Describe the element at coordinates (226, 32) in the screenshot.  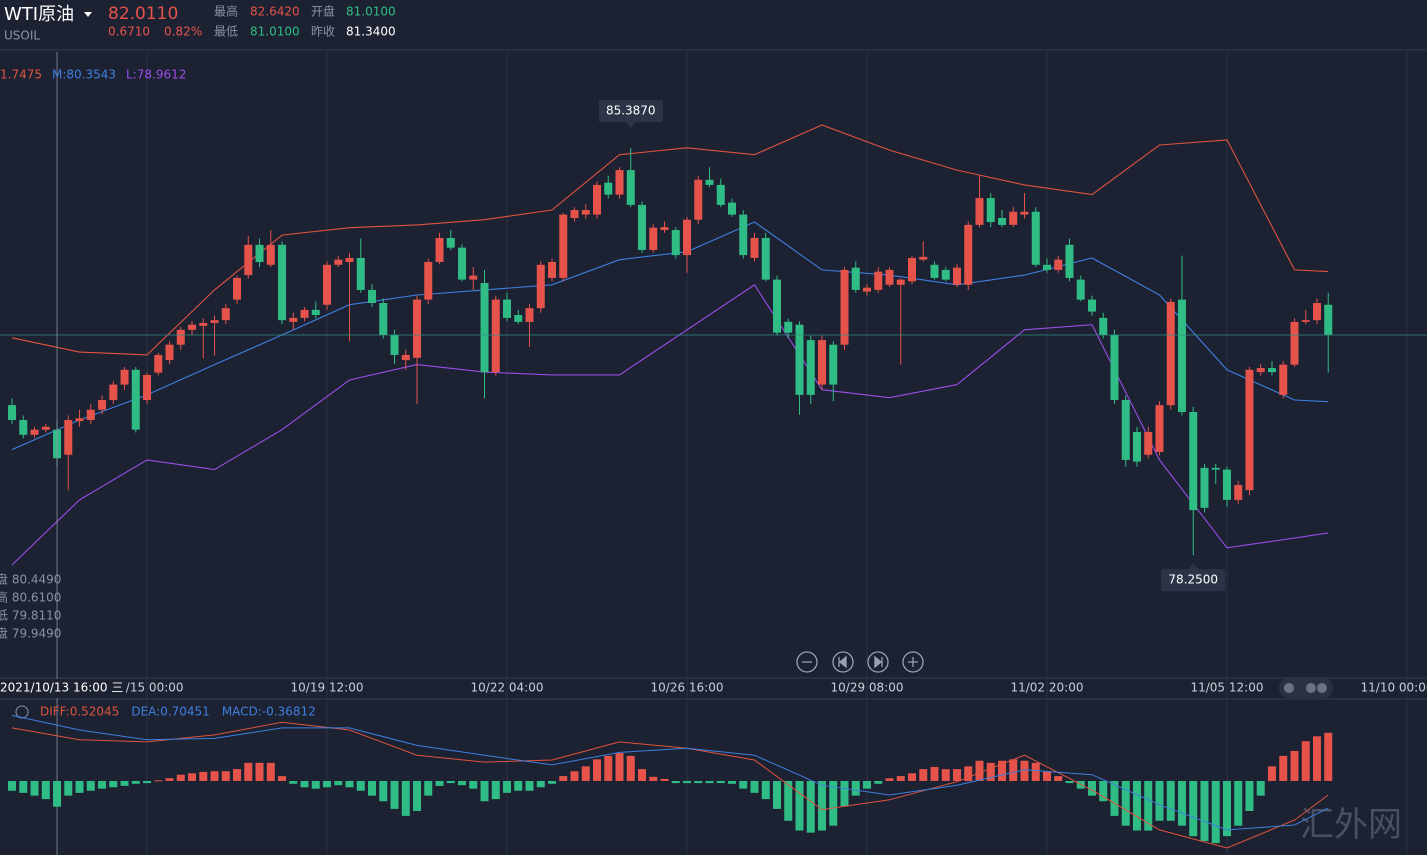
I see `low-label: 最低` at that location.